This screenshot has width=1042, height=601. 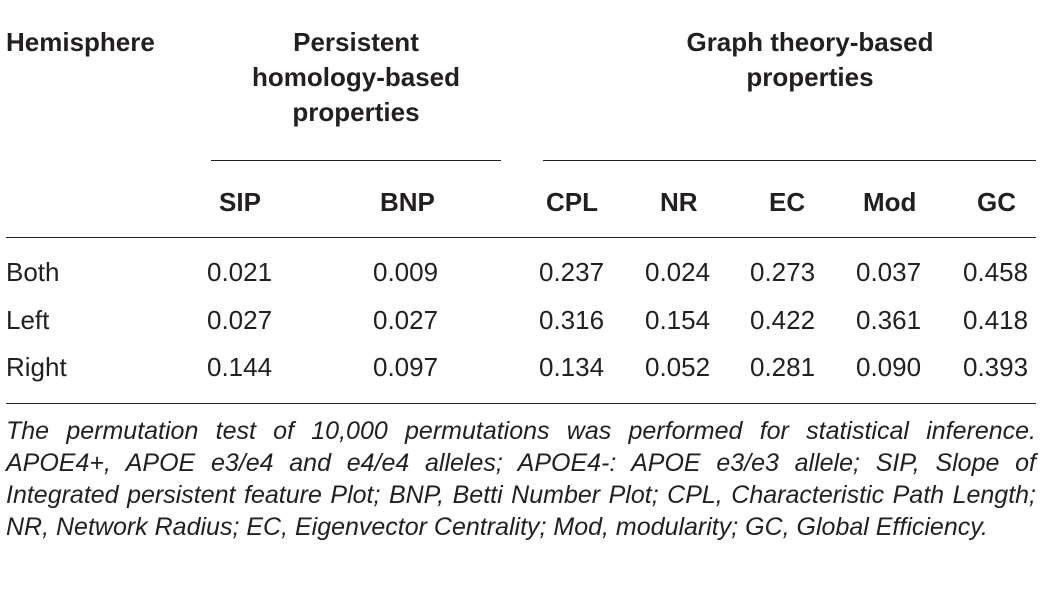 I want to click on column-header-bnp: BNP, so click(x=407, y=202).